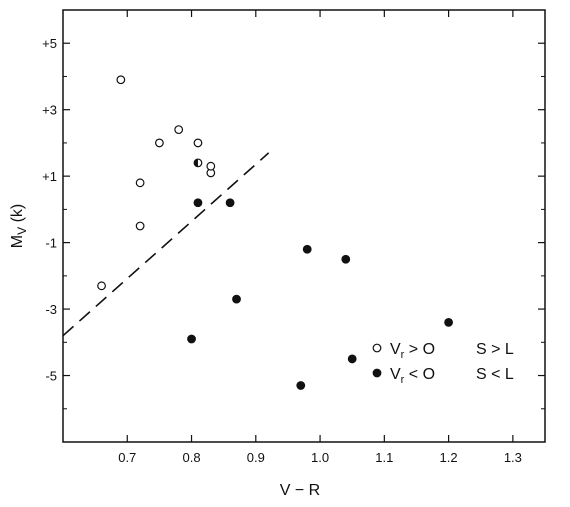 This screenshot has width=570, height=507. What do you see at coordinates (419, 349) in the screenshot?
I see `legend-open-cond: > O` at bounding box center [419, 349].